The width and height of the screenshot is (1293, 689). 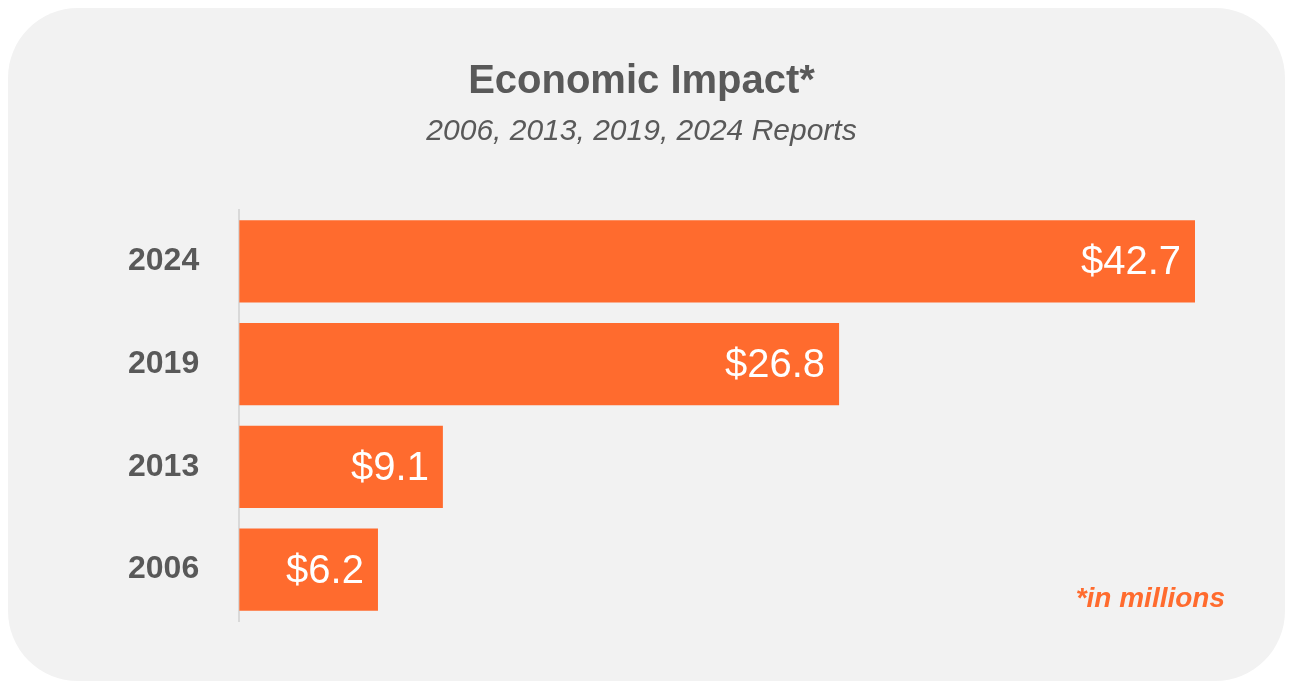 I want to click on y-tick-label: 2019, so click(x=164, y=361).